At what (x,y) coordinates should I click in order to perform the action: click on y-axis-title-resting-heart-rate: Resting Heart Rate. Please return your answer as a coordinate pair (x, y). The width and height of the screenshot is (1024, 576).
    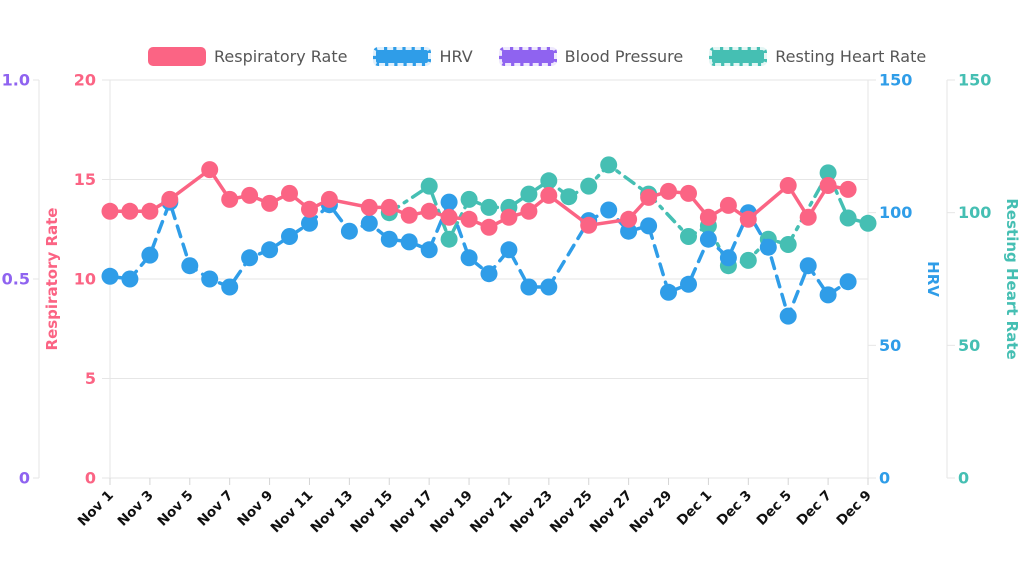
    Looking at the image, I should click on (1012, 278).